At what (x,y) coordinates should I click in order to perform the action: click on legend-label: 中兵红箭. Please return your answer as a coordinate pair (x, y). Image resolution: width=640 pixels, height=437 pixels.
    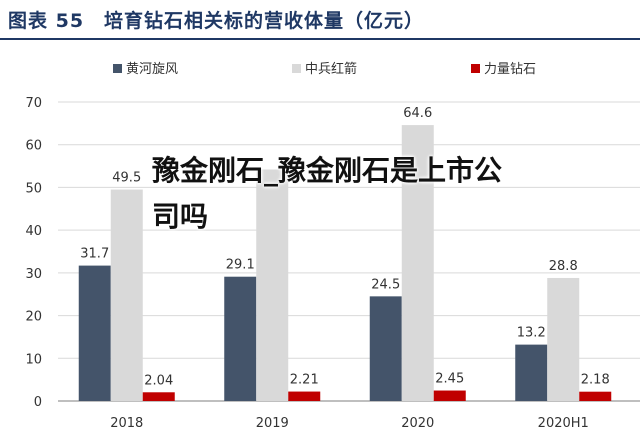
    Looking at the image, I should click on (331, 69).